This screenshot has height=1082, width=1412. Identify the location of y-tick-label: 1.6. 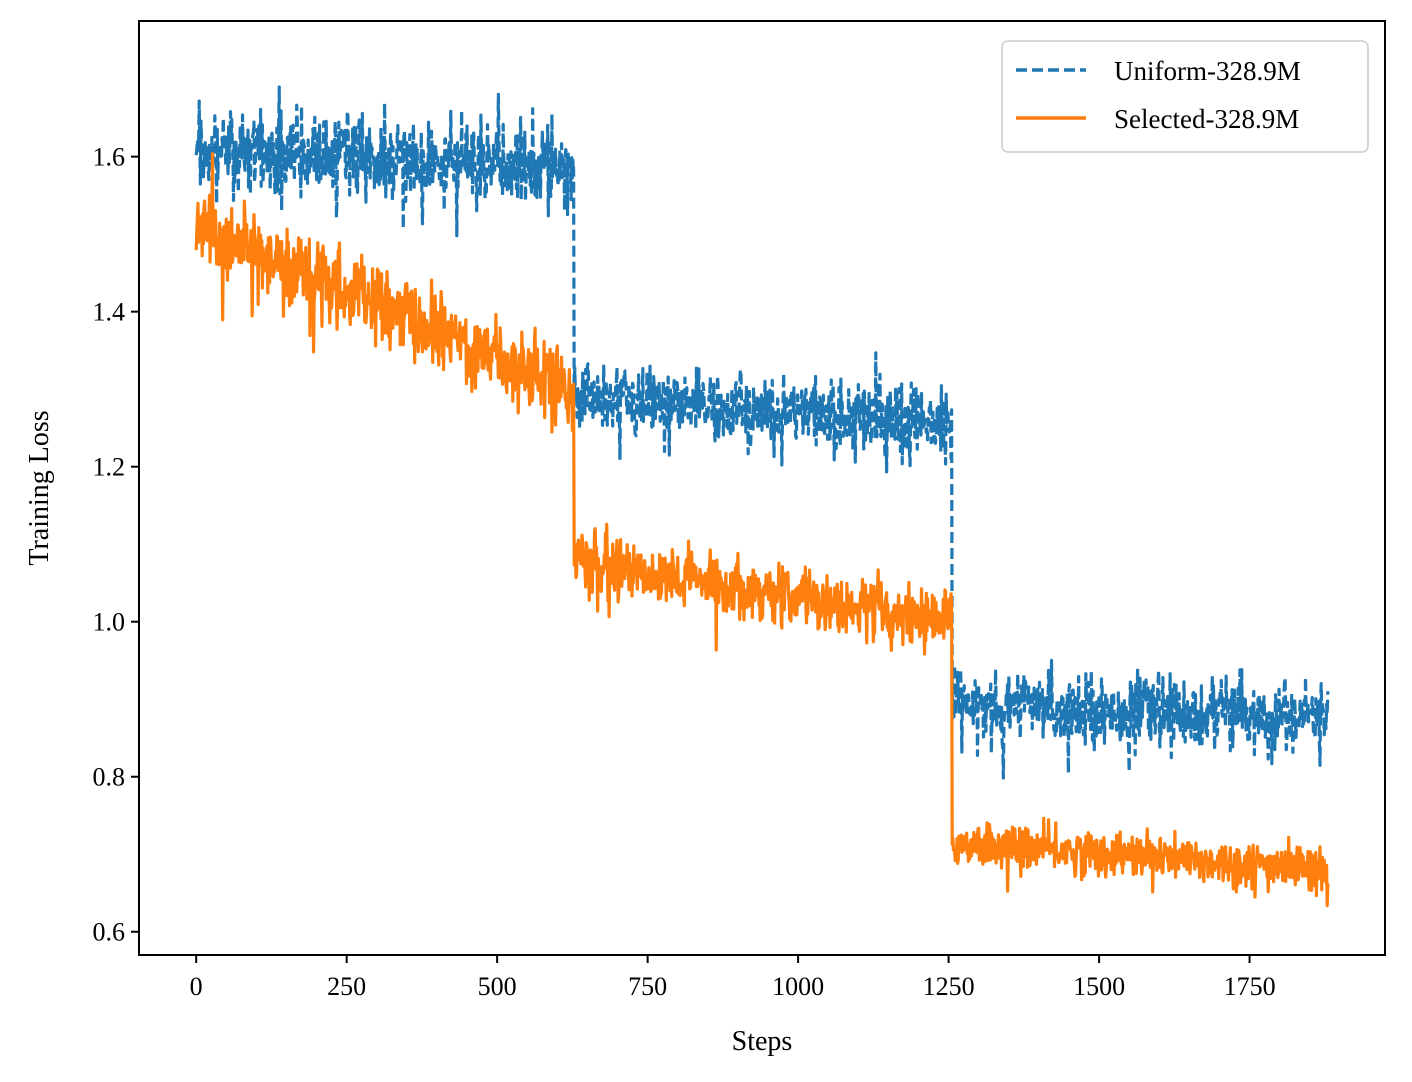
(109, 157).